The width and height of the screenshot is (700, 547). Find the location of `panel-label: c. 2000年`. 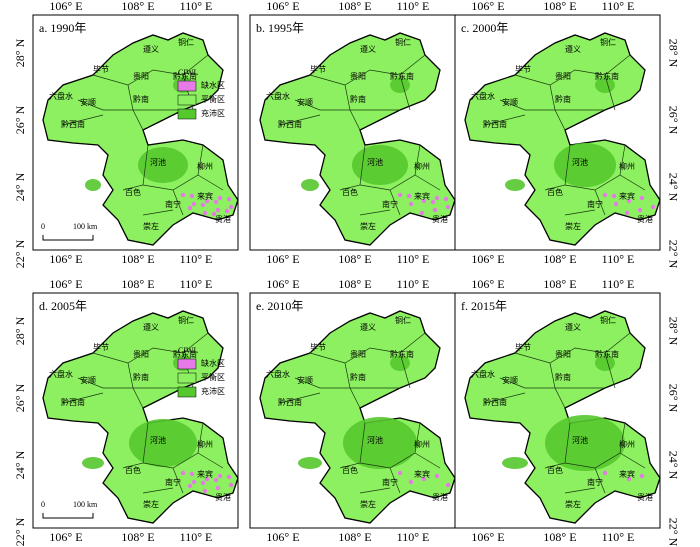

panel-label: c. 2000年 is located at coordinates (484, 28).